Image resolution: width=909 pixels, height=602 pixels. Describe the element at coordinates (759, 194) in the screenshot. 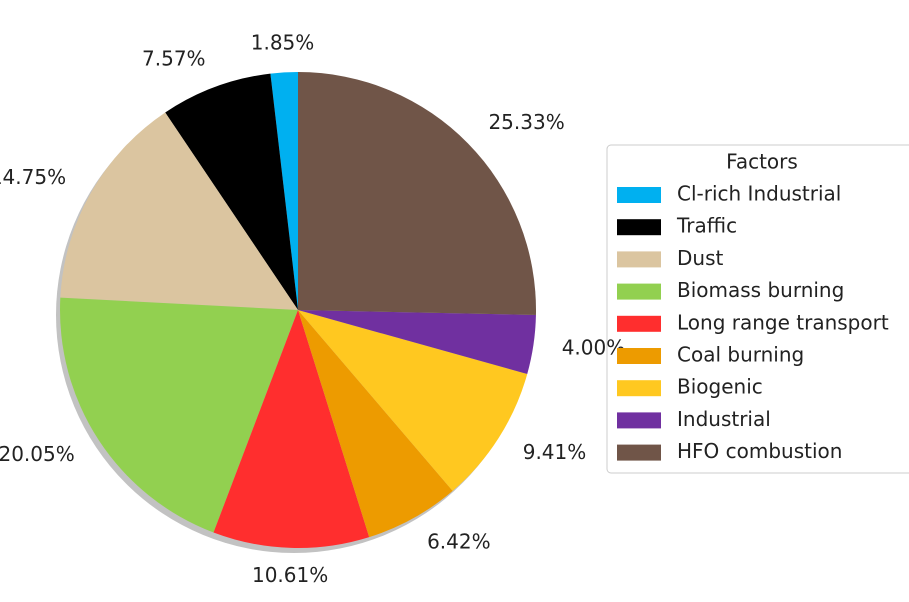

I see `legend-label: Cl-rich Industrial` at that location.